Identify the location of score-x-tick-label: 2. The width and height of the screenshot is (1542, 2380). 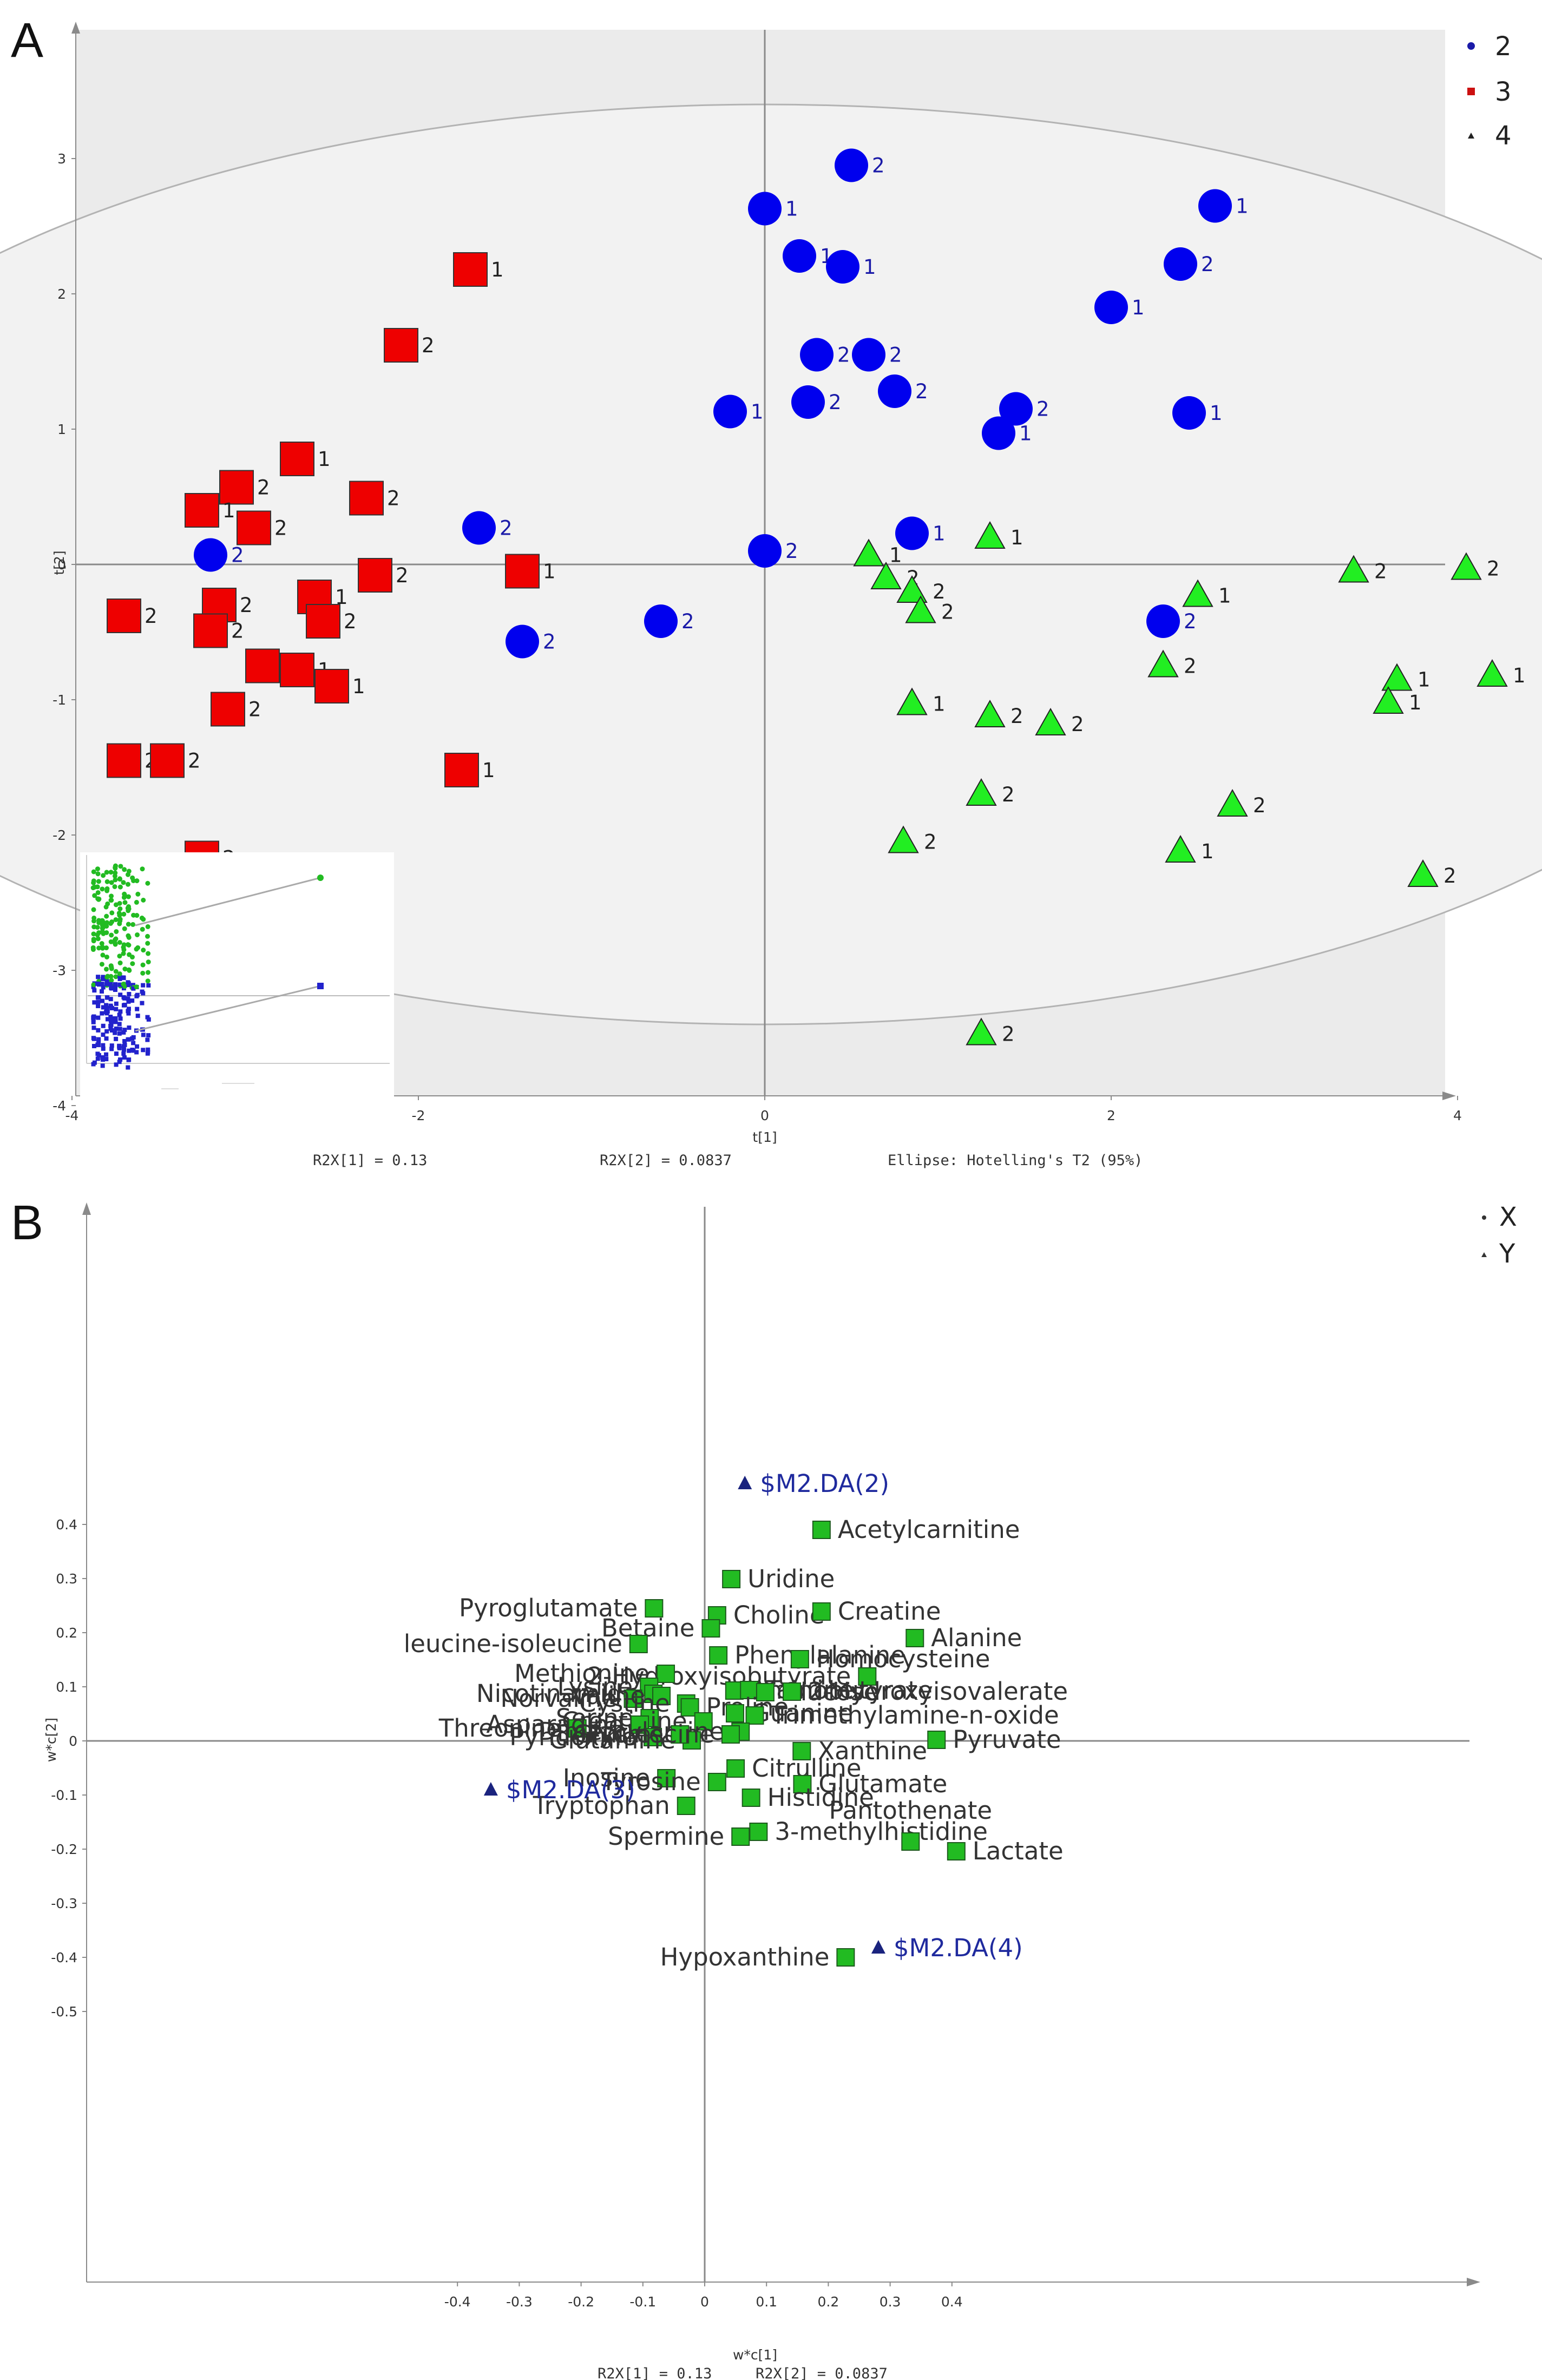
(1112, 1115).